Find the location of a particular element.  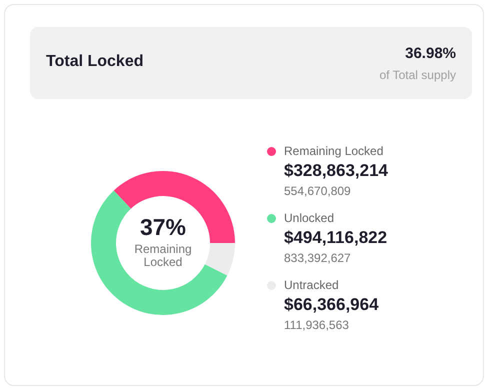

chart-title: Total Locked is located at coordinates (95, 62).